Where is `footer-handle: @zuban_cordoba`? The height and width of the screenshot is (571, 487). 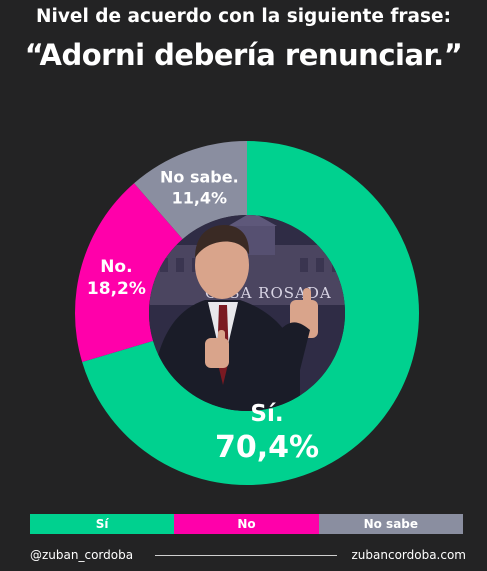
footer-handle: @zuban_cordoba is located at coordinates (82, 555).